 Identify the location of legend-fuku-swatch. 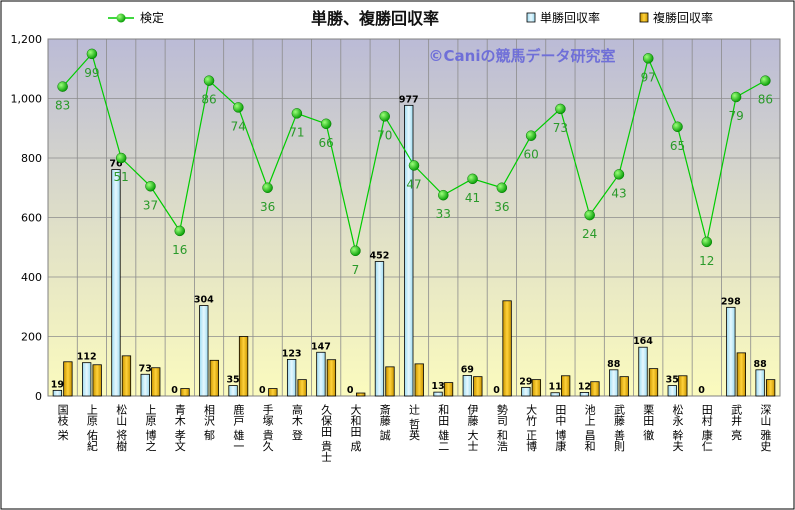
(644, 17).